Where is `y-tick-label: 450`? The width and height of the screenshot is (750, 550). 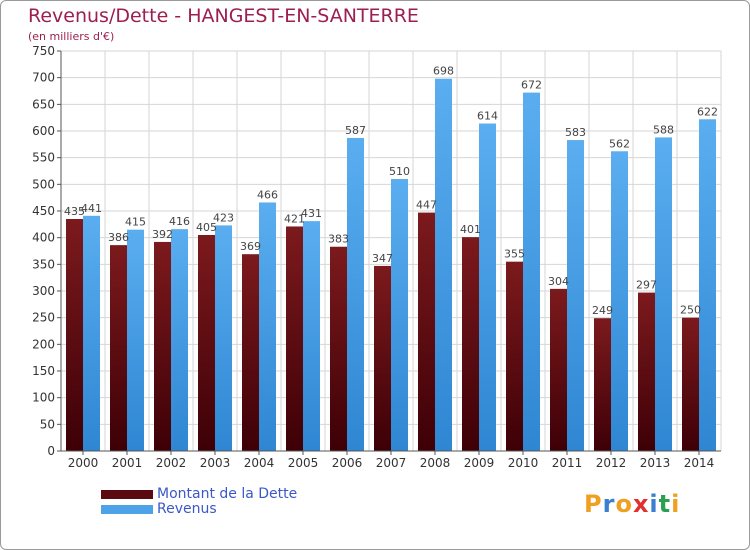 y-tick-label: 450 is located at coordinates (43, 211).